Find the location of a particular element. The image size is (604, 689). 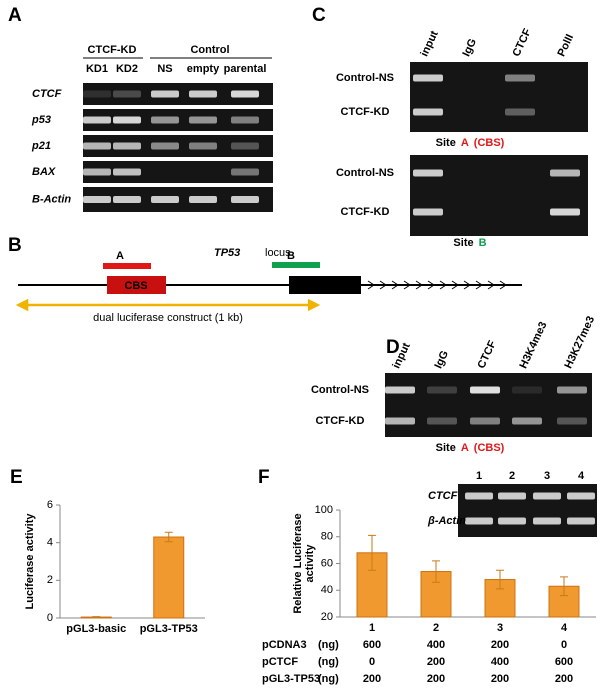

y-tick-label: 0 is located at coordinates (50, 618).